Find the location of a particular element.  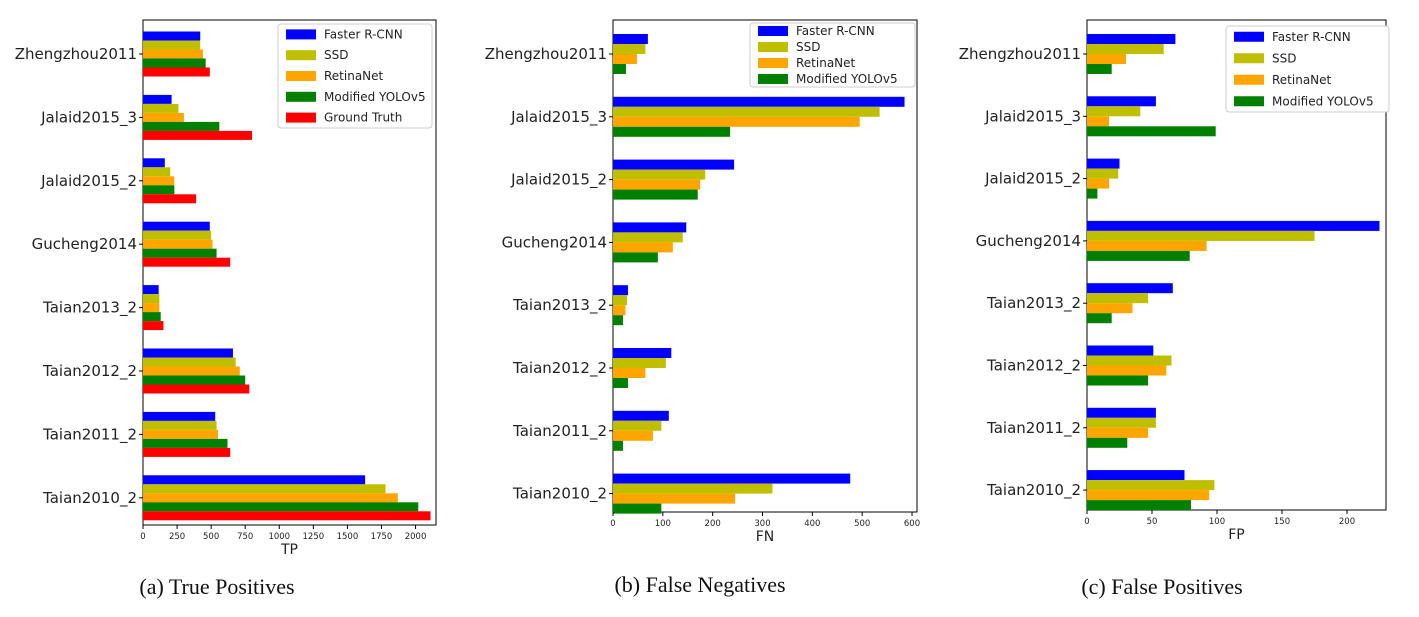

legend-label: Ground Truth is located at coordinates (363, 118).